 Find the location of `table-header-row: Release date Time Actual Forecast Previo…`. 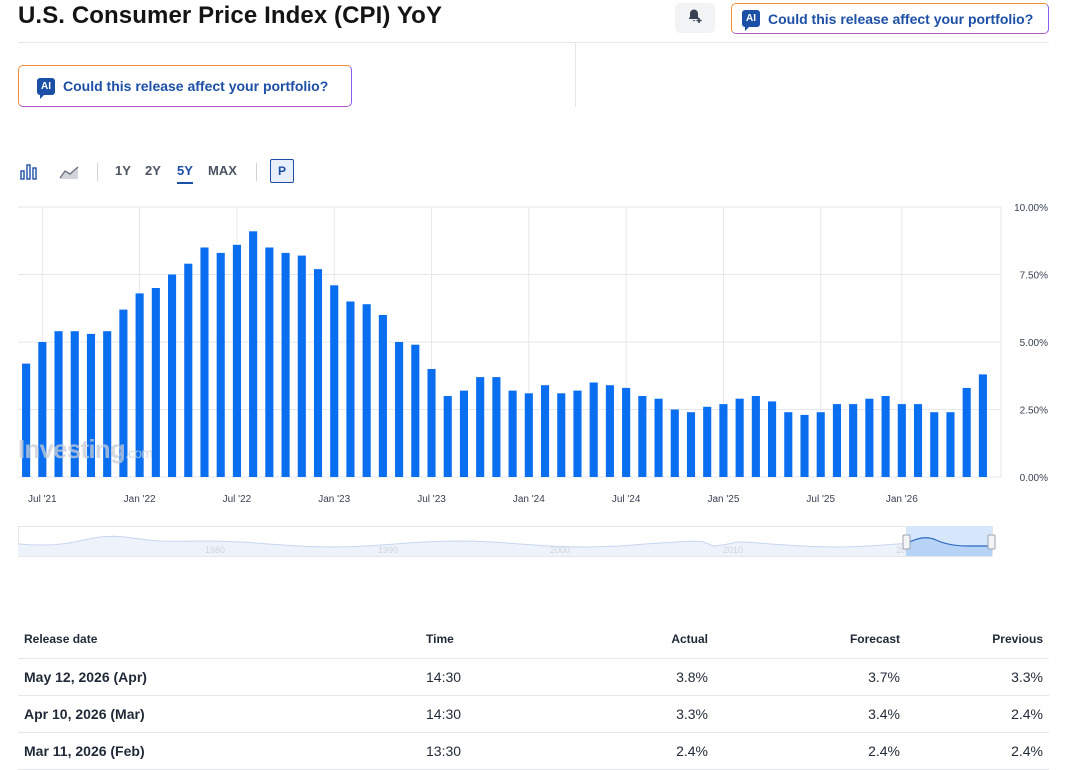

table-header-row: Release date Time Actual Forecast Previo… is located at coordinates (533, 639).